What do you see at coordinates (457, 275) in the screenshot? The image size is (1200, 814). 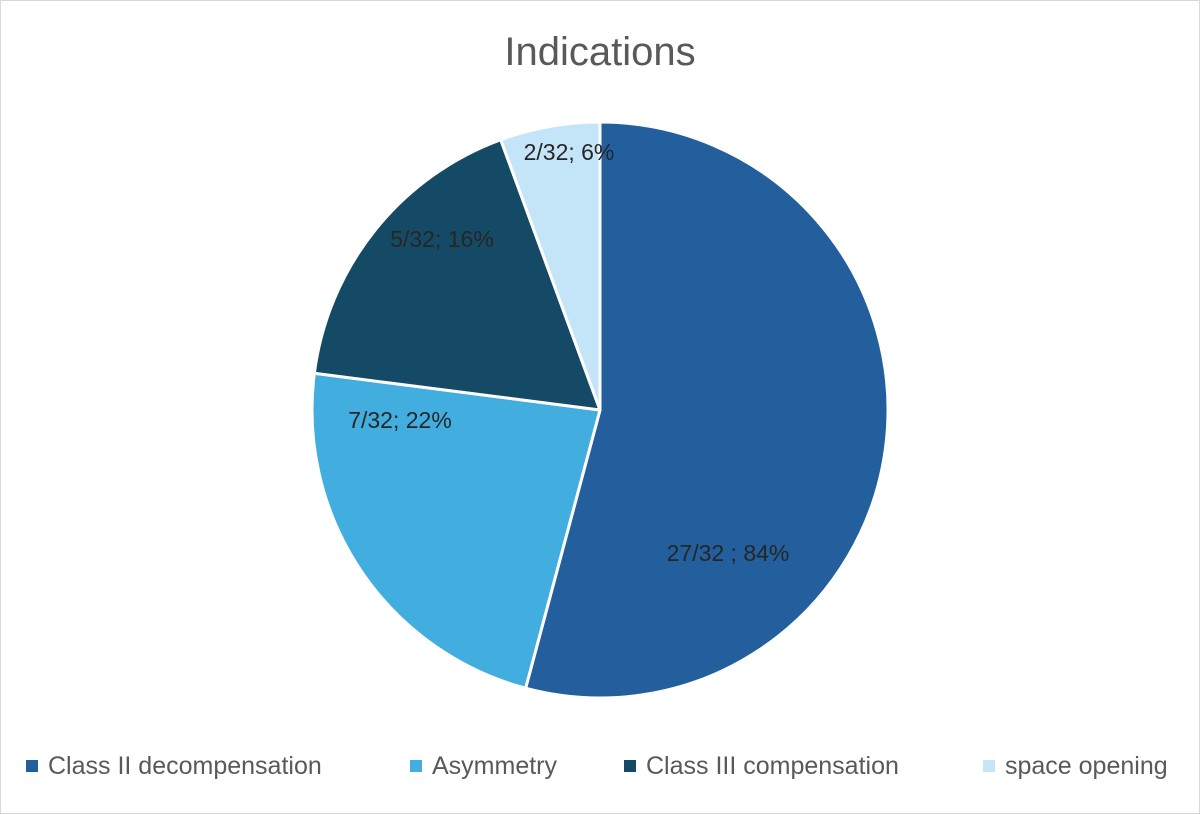 I see `pie-slice-class-iii-compensation` at bounding box center [457, 275].